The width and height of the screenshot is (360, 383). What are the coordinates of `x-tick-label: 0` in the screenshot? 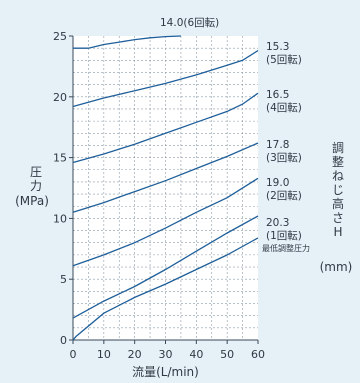 It's located at (73, 354).